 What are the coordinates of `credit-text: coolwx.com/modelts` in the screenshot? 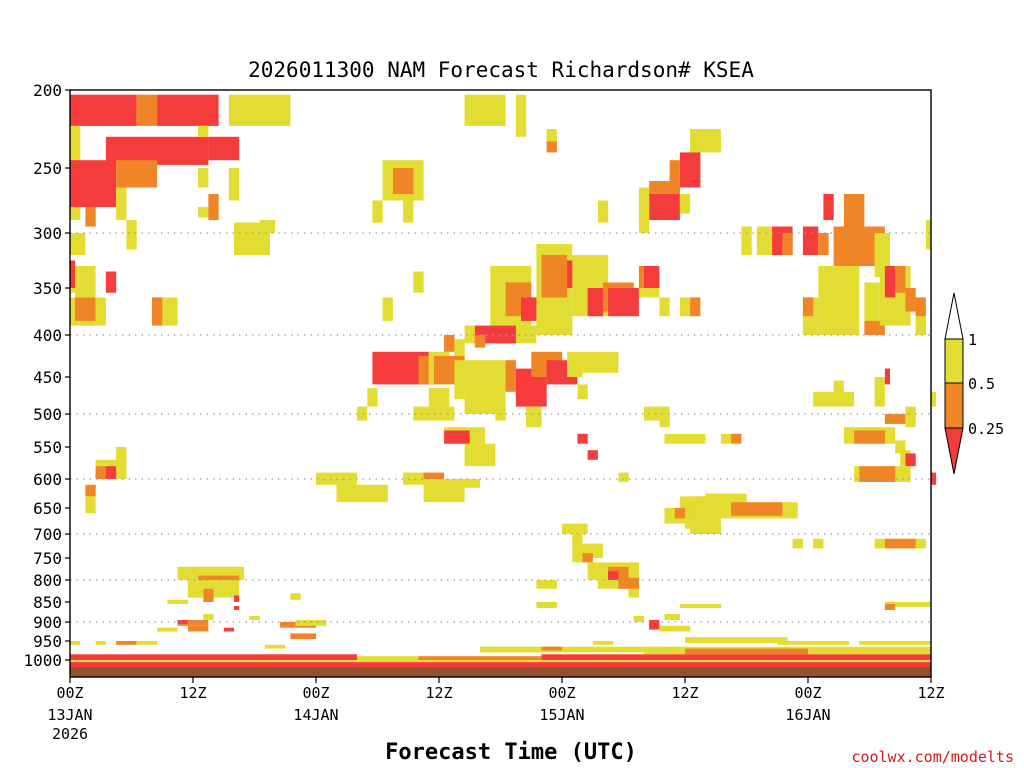 It's located at (932, 757).